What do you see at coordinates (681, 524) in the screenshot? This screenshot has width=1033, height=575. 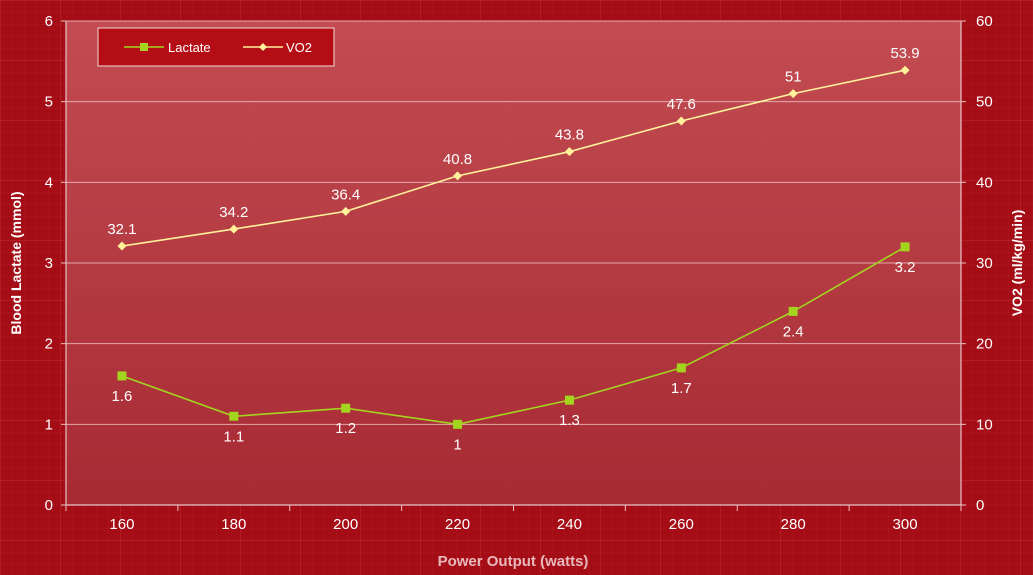 I see `x-tick-label: 260` at bounding box center [681, 524].